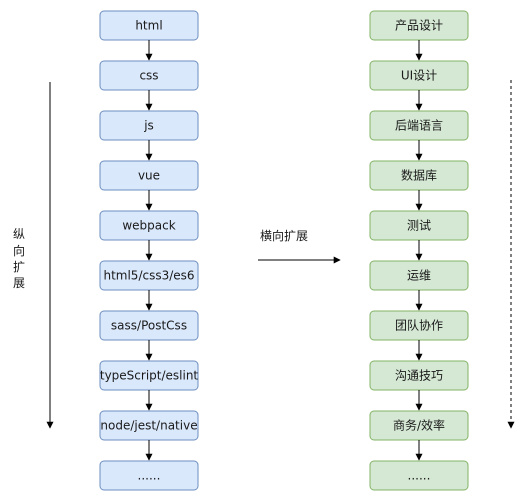 This screenshot has height=501, width=529. I want to click on left-node-label: typeScript/eslint, so click(149, 376).